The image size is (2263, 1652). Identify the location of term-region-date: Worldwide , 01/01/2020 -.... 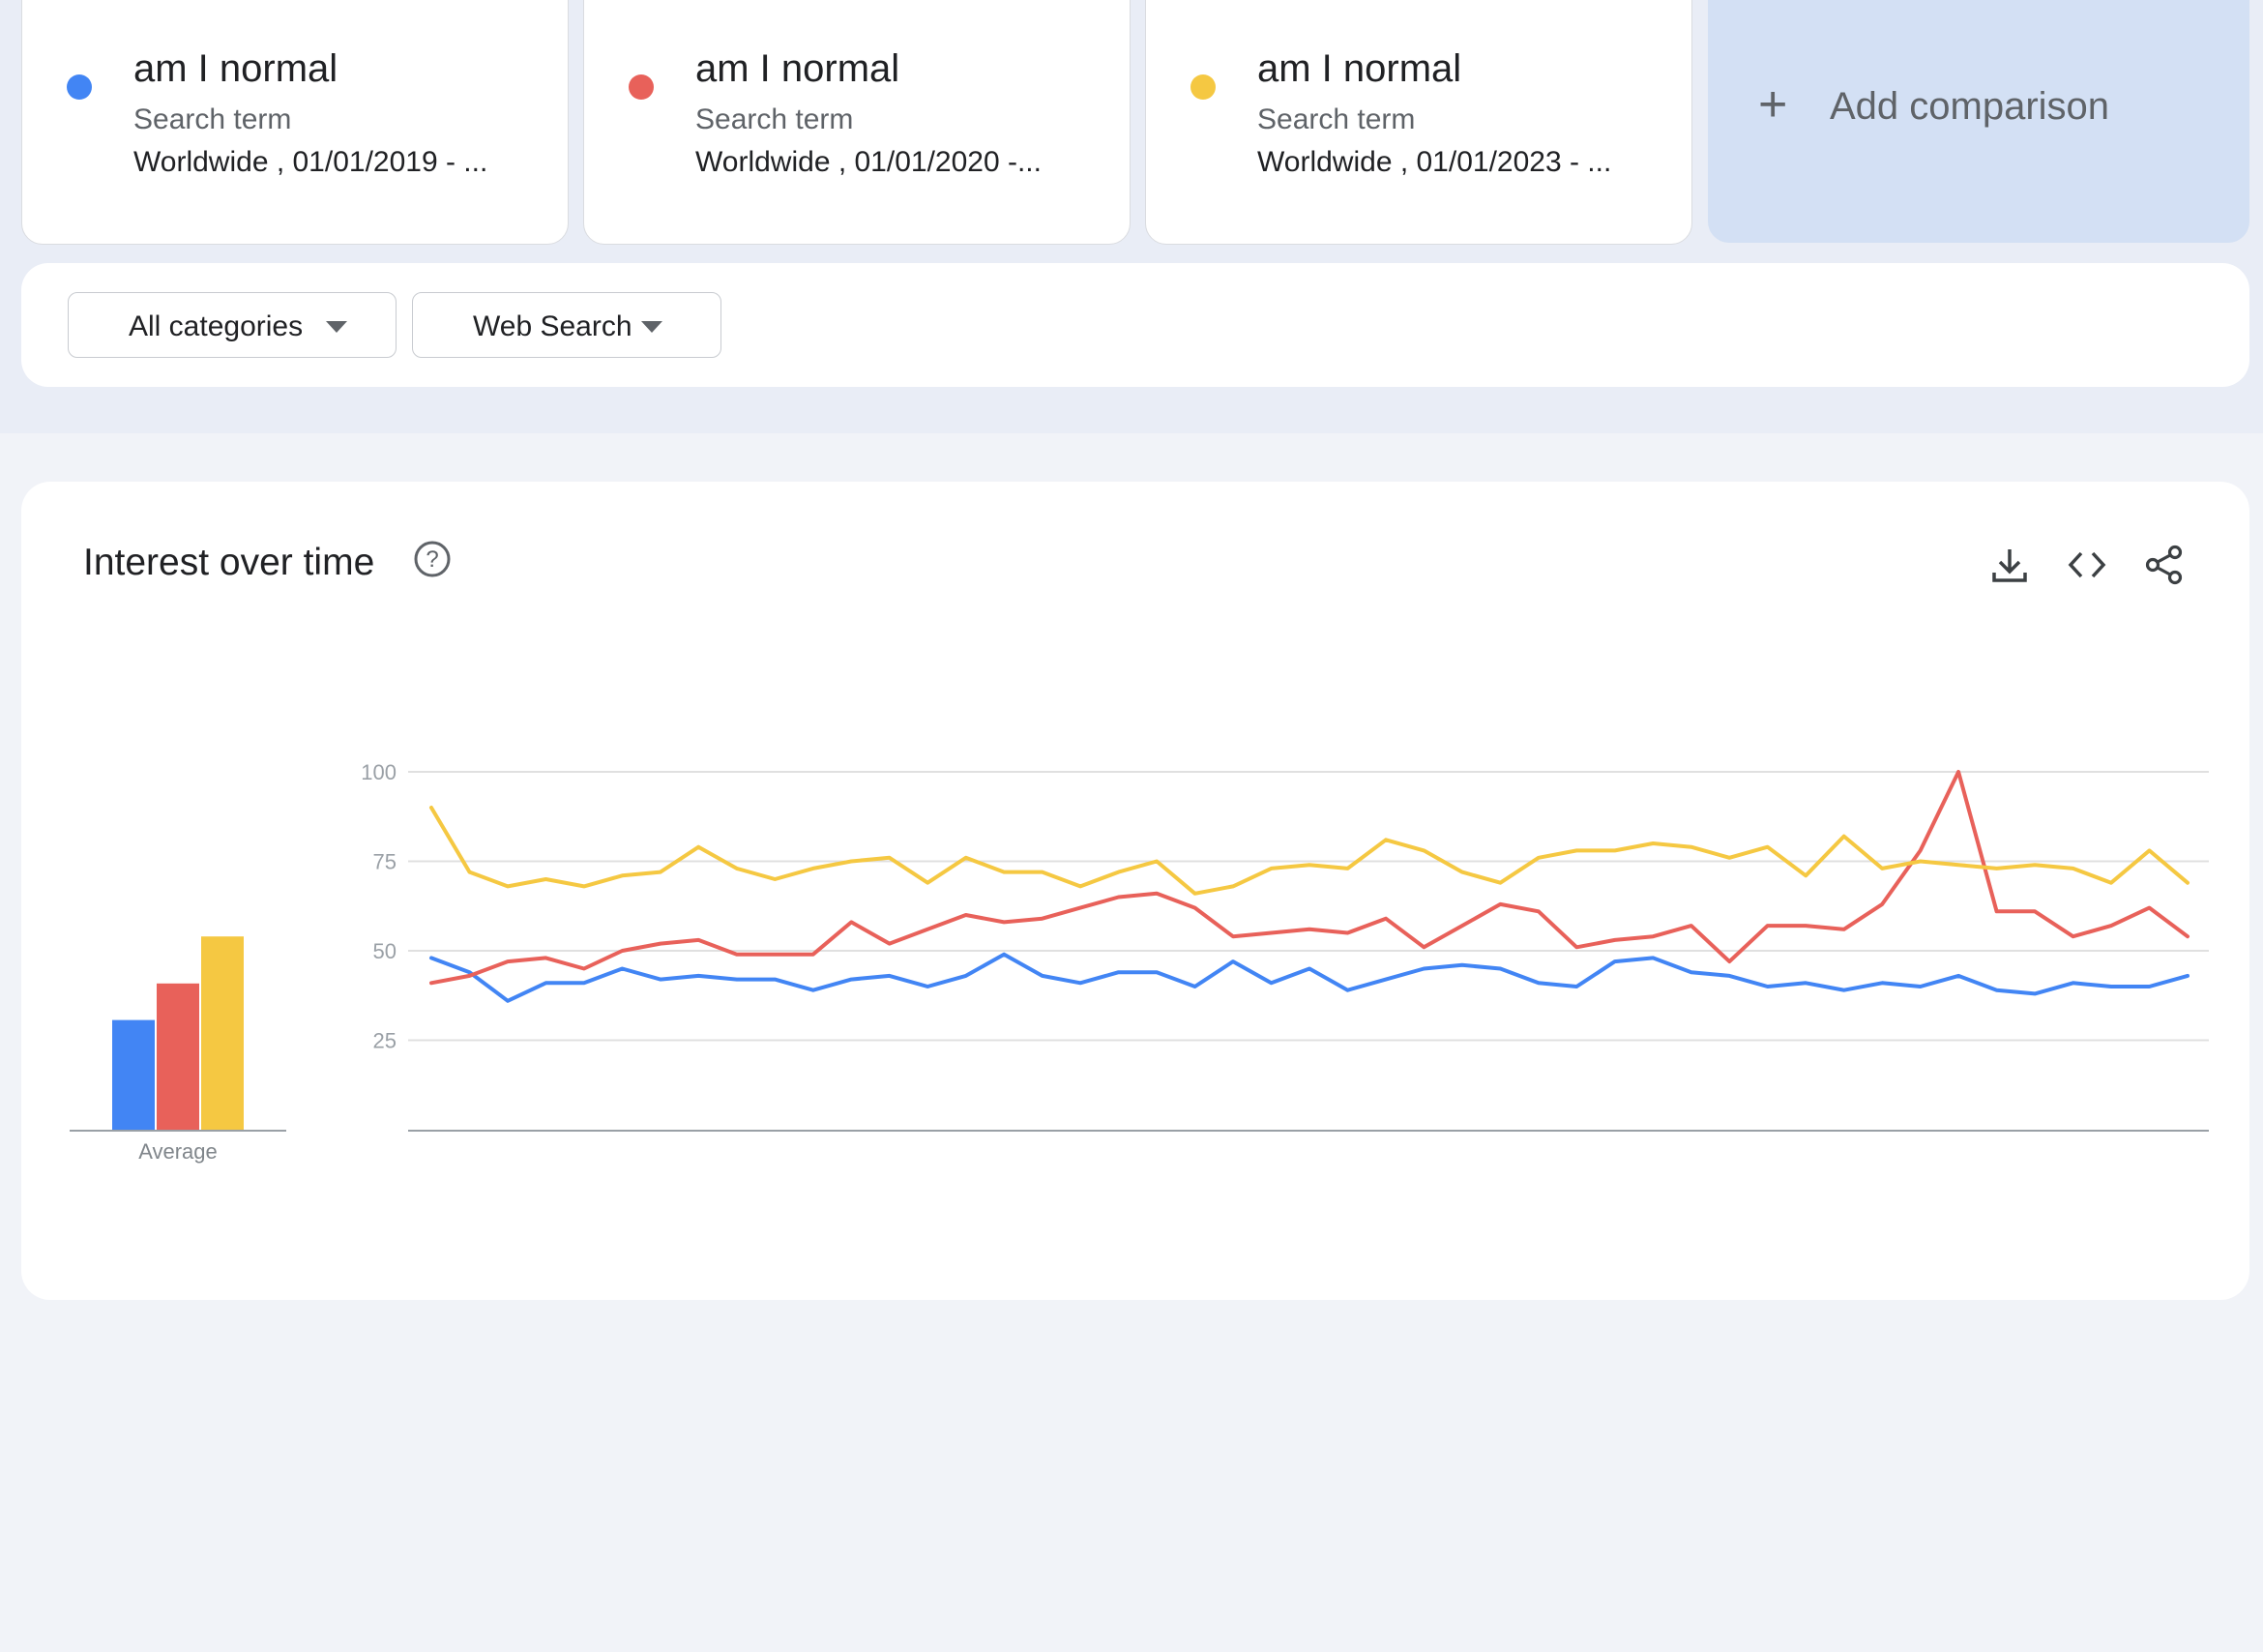
(868, 162).